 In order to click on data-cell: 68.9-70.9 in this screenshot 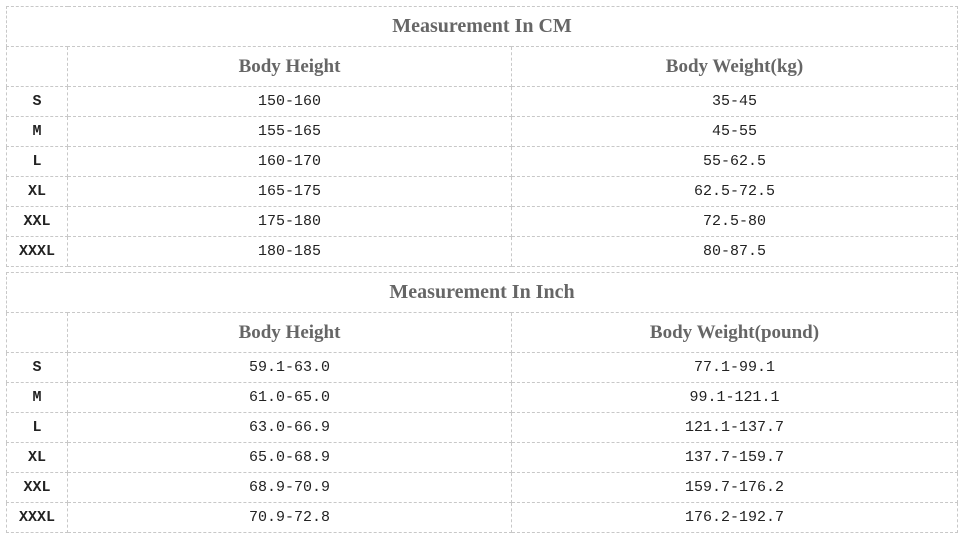, I will do `click(289, 487)`.